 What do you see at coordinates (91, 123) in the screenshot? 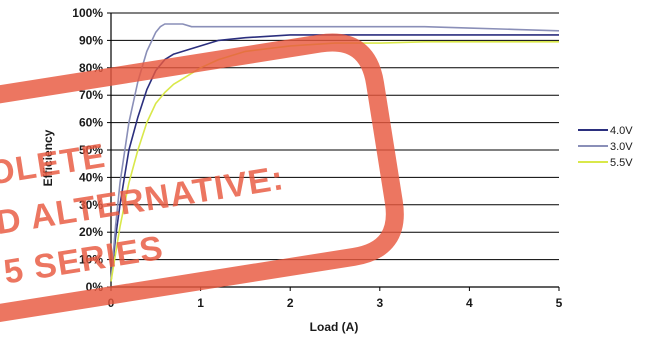
I see `y-tick-label: 60%` at bounding box center [91, 123].